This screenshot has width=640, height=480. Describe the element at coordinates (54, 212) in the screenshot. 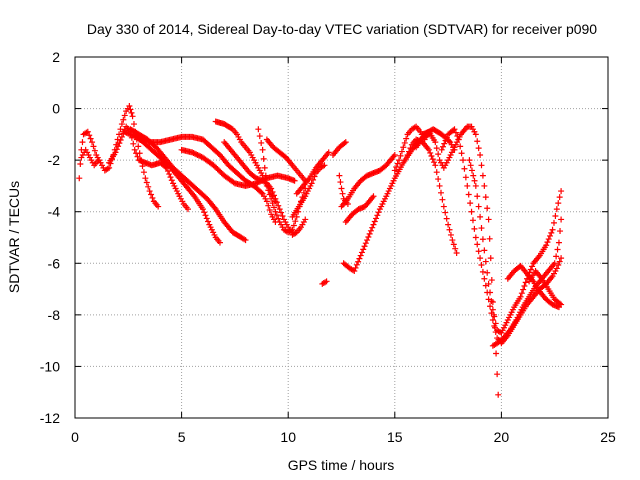

I see `y-tick-label: -4` at that location.